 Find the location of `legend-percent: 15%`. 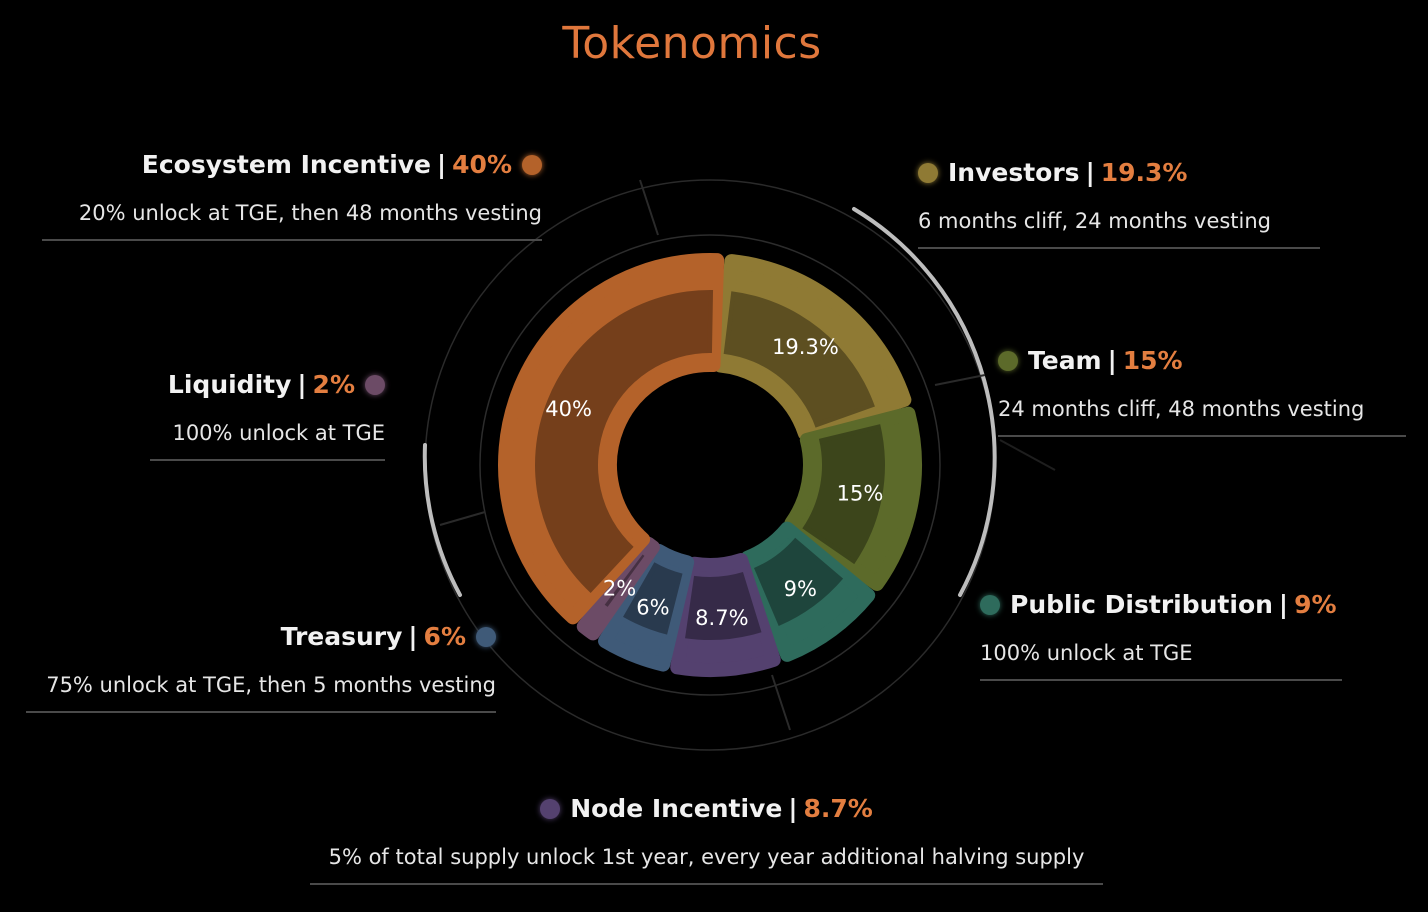

legend-percent: 15% is located at coordinates (1152, 360).